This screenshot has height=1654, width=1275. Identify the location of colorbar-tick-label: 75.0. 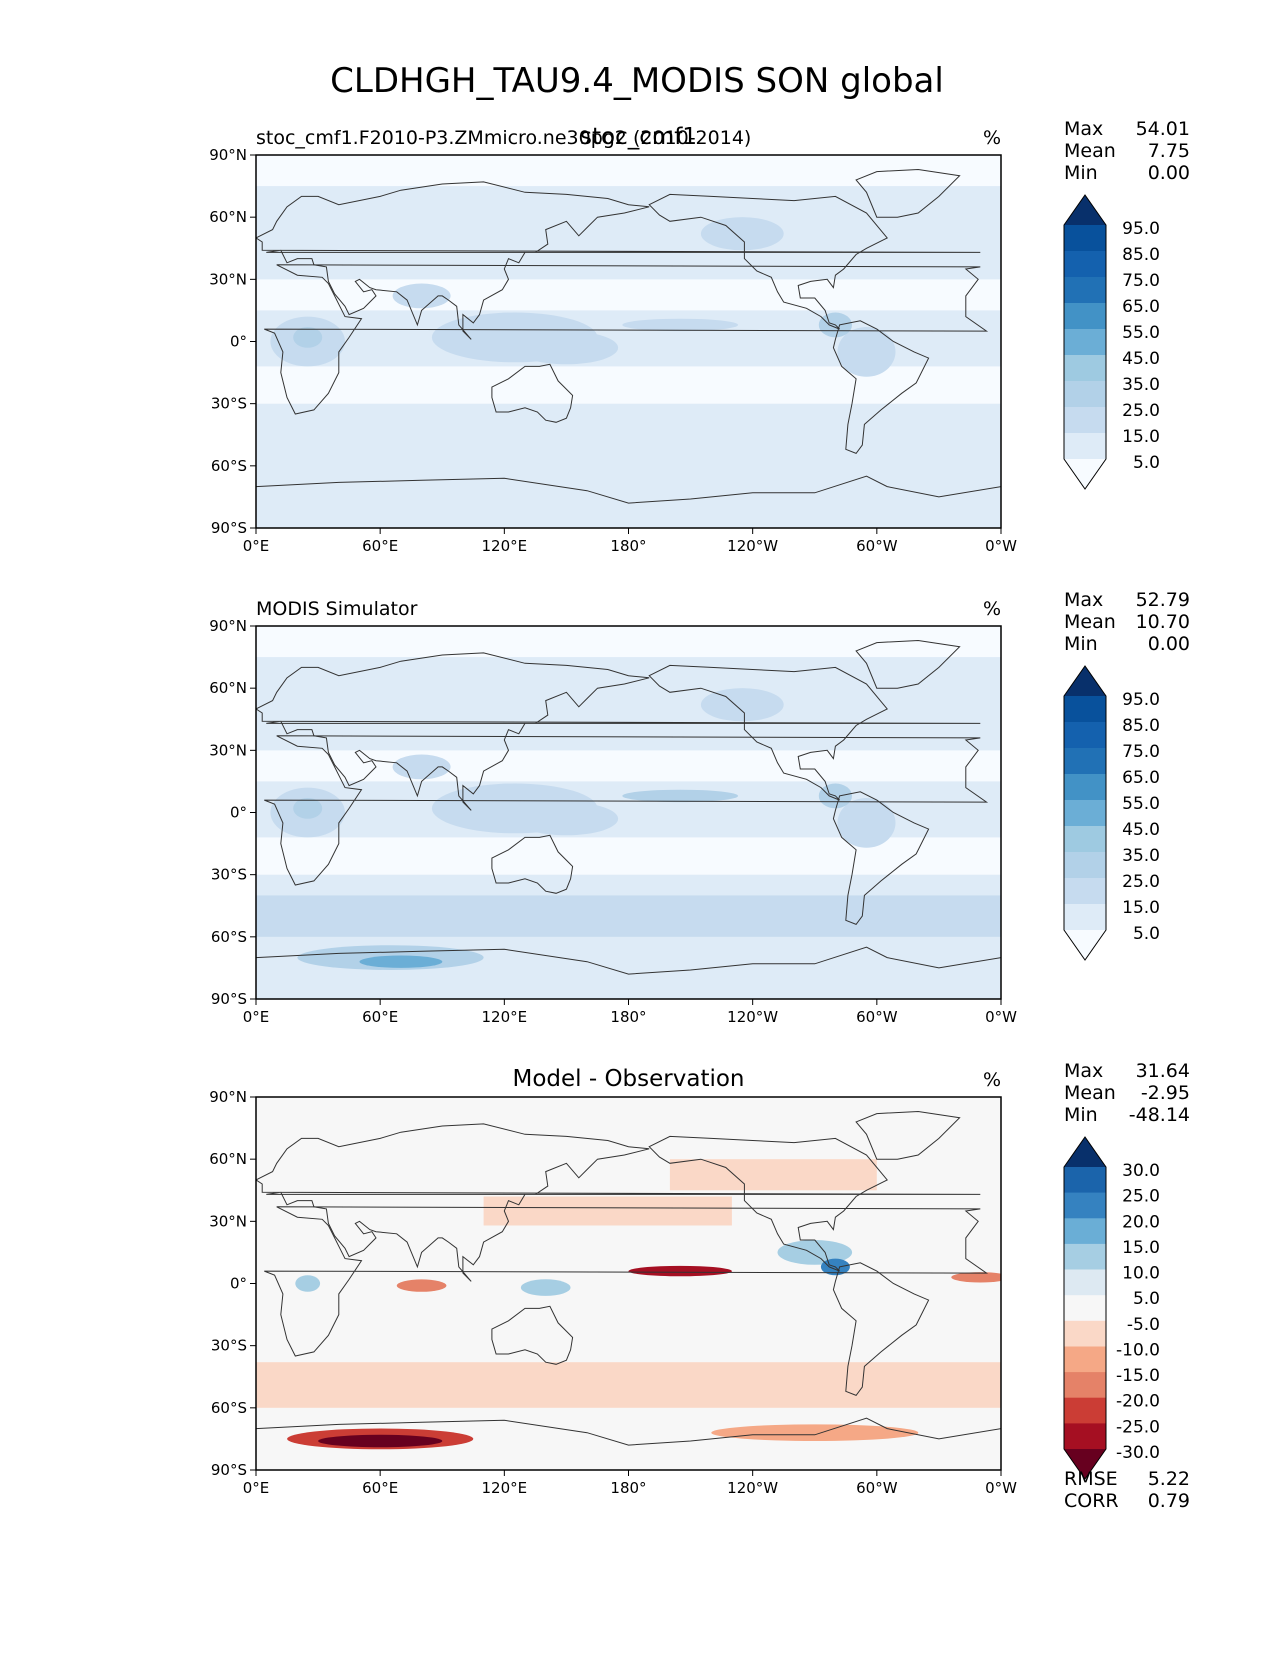
(1141, 752).